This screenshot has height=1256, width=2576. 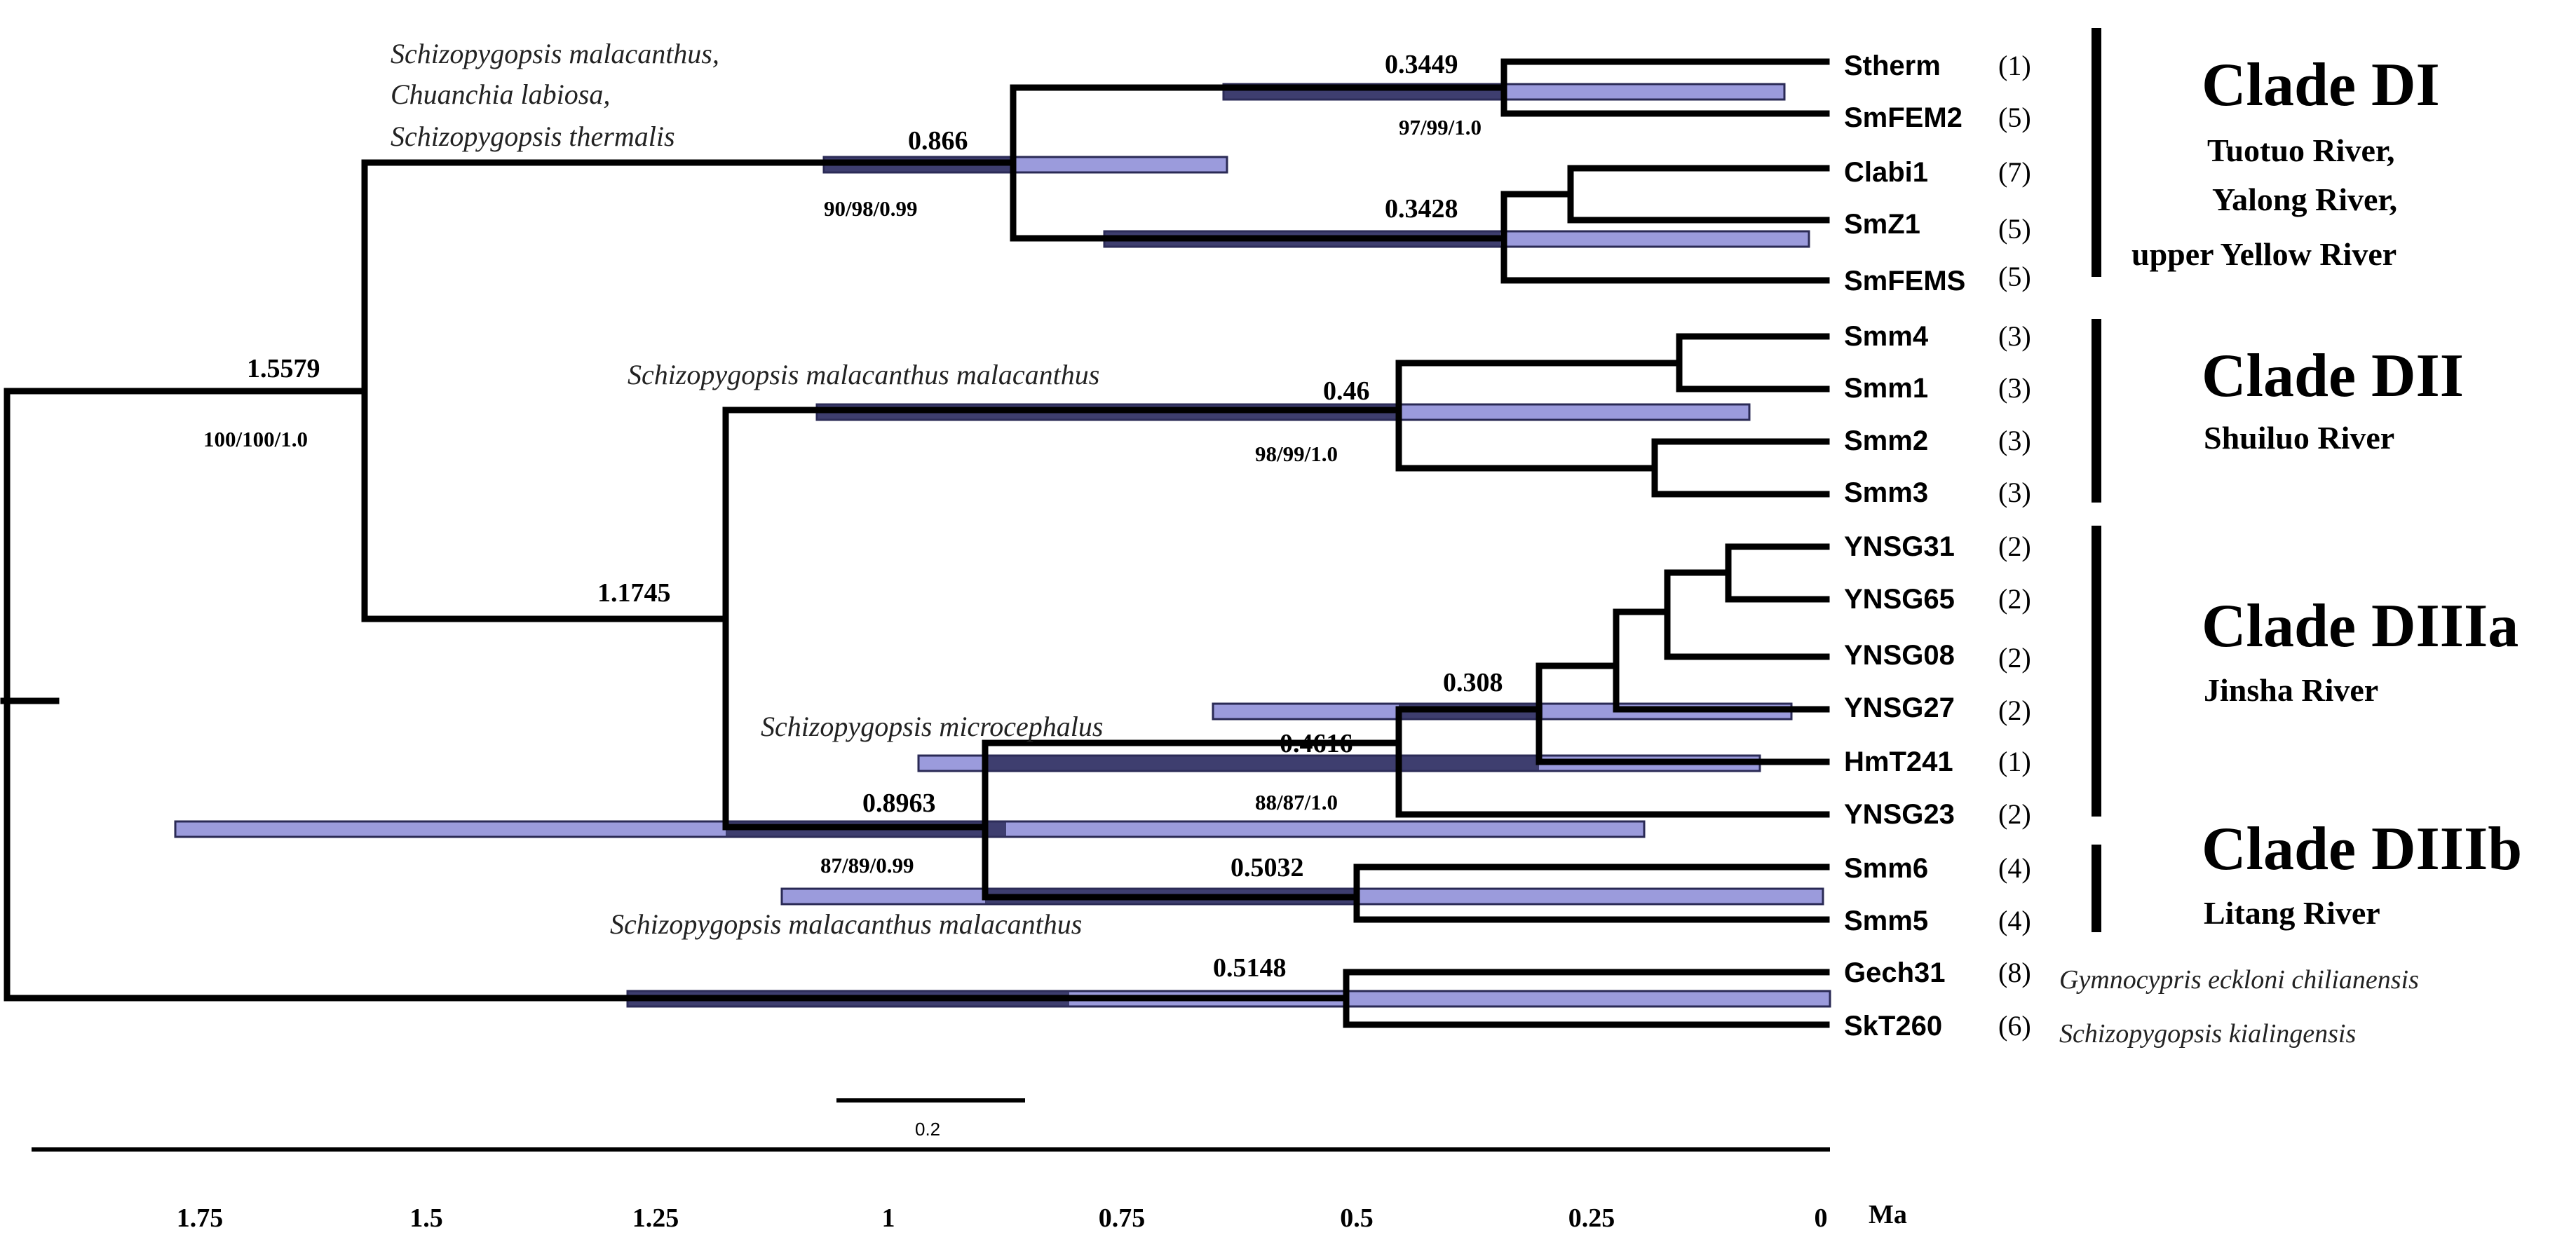 I want to click on node-support-label: 97/99/1.0, so click(x=1440, y=127).